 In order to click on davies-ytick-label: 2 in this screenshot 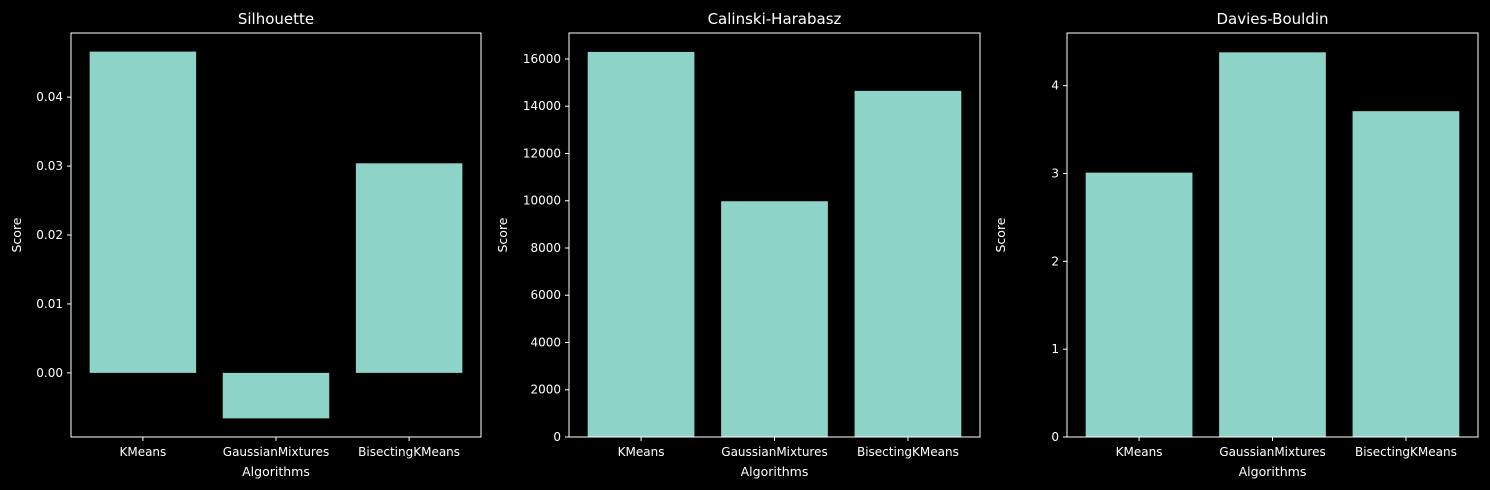, I will do `click(1055, 261)`.